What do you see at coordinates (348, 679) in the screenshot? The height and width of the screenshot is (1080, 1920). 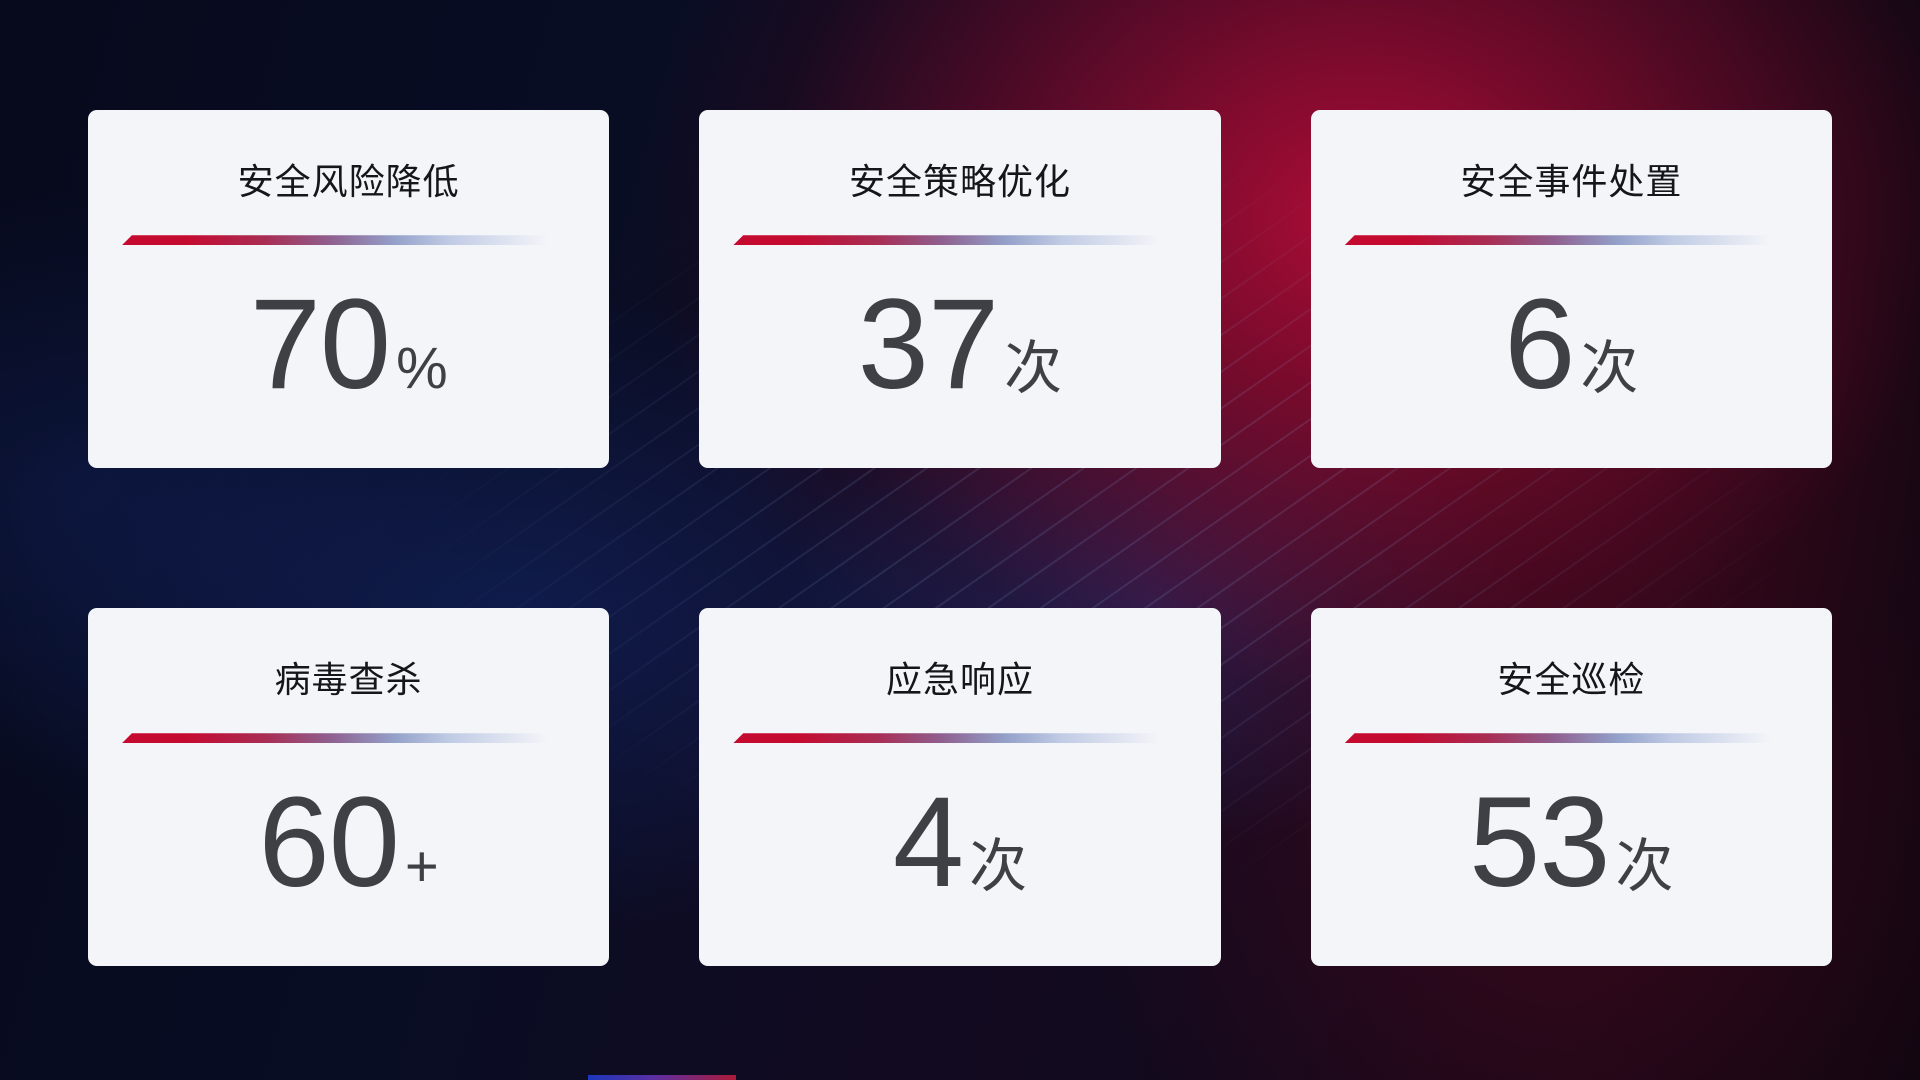 I see `card-title: 病毒查杀` at bounding box center [348, 679].